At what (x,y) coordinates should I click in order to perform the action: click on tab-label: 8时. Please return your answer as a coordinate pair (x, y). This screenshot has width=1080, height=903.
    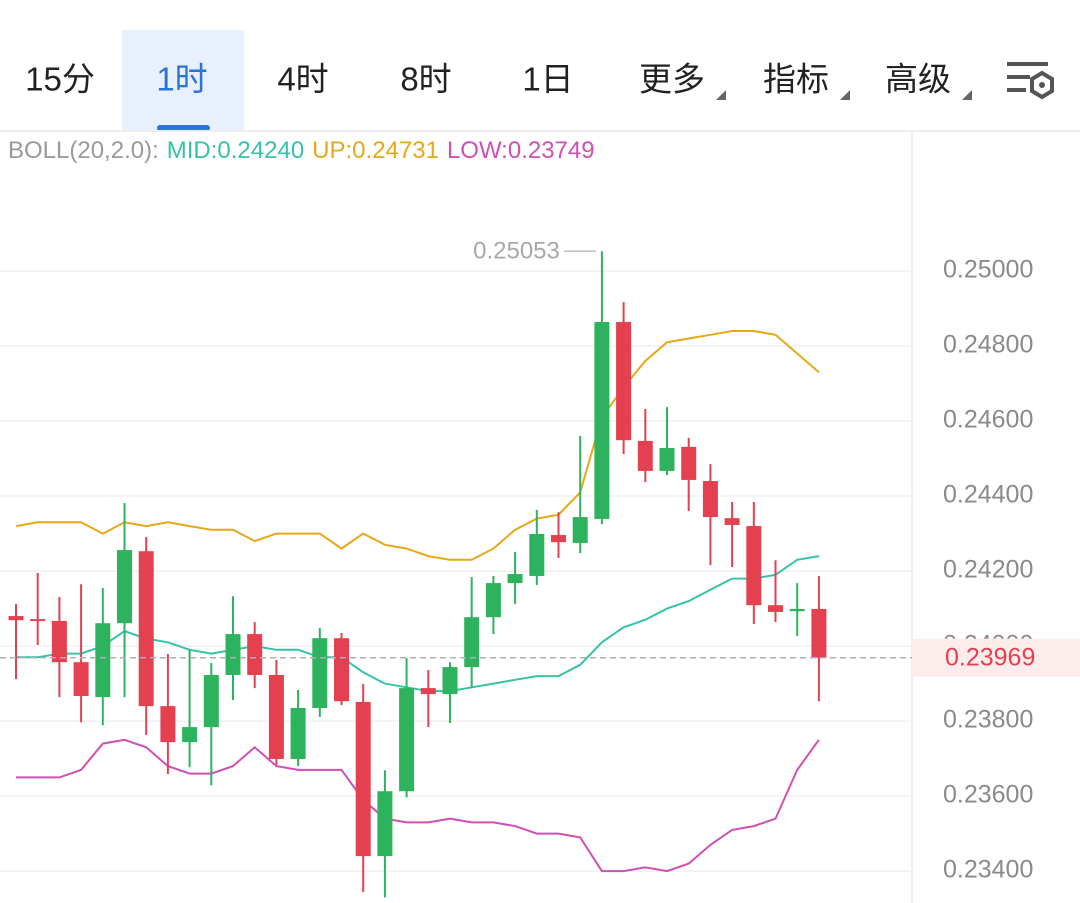
    Looking at the image, I should click on (425, 79).